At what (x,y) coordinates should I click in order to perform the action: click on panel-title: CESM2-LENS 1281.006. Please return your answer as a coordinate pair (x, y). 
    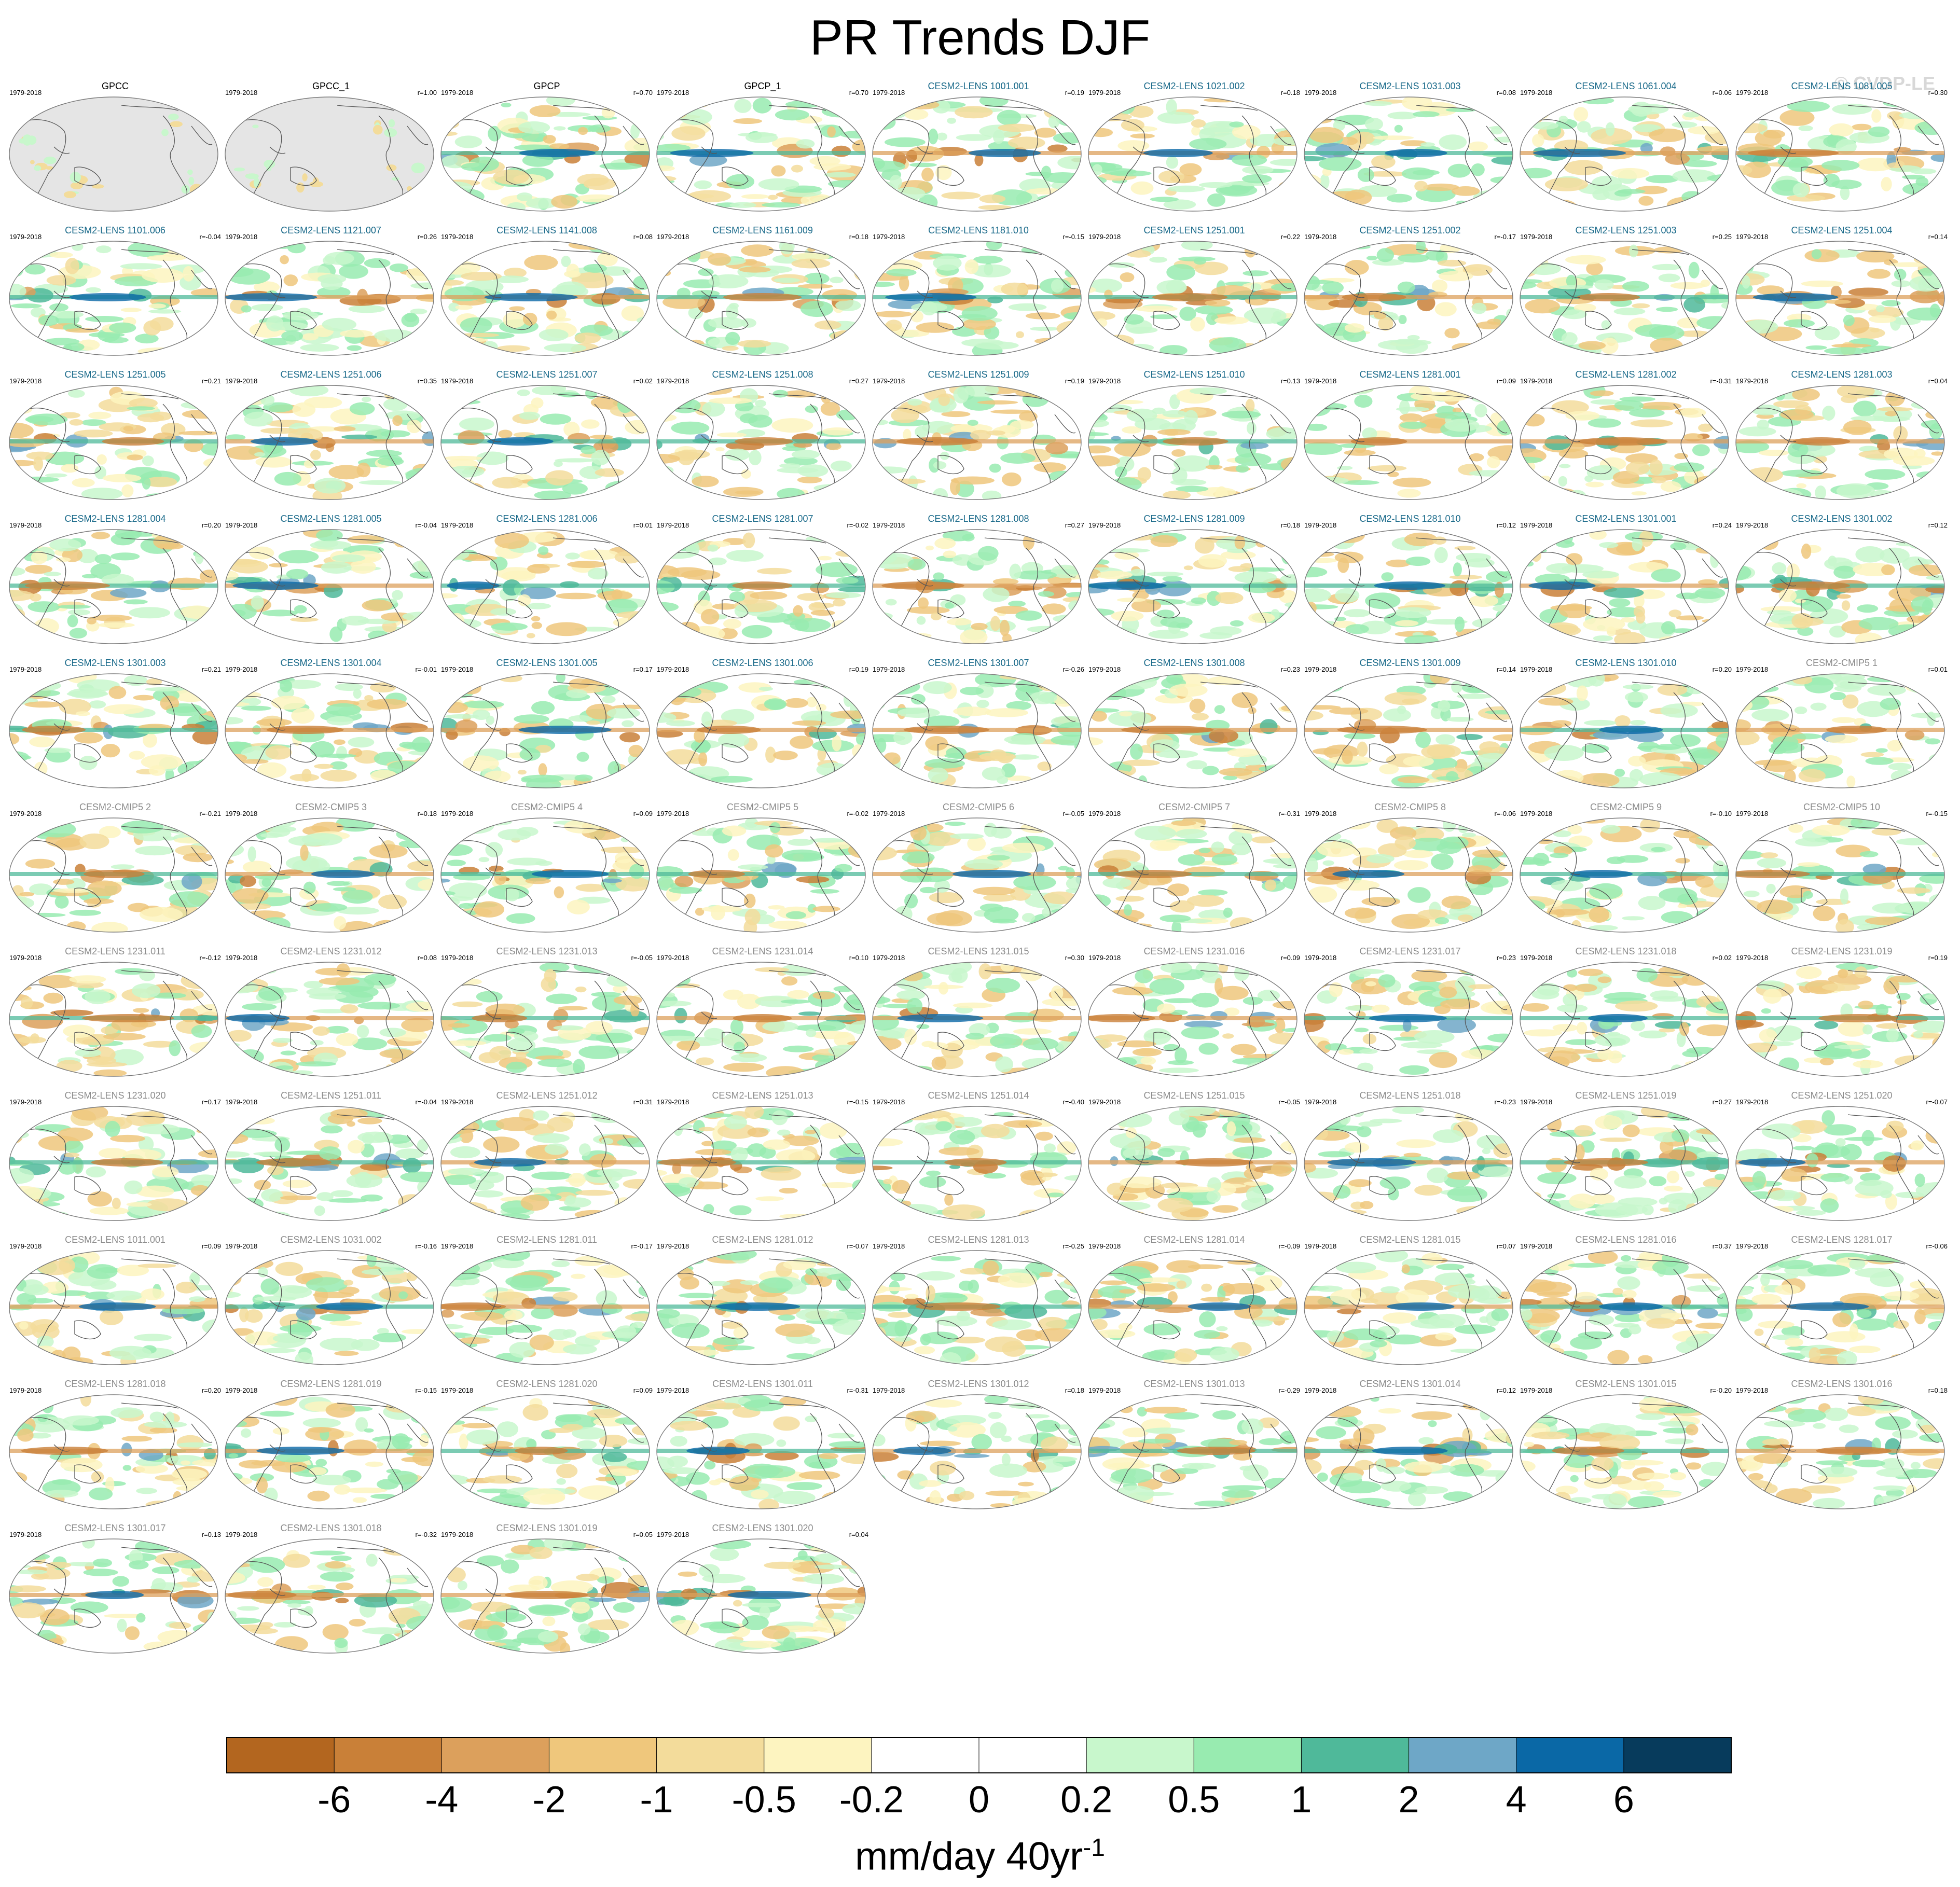
    Looking at the image, I should click on (547, 519).